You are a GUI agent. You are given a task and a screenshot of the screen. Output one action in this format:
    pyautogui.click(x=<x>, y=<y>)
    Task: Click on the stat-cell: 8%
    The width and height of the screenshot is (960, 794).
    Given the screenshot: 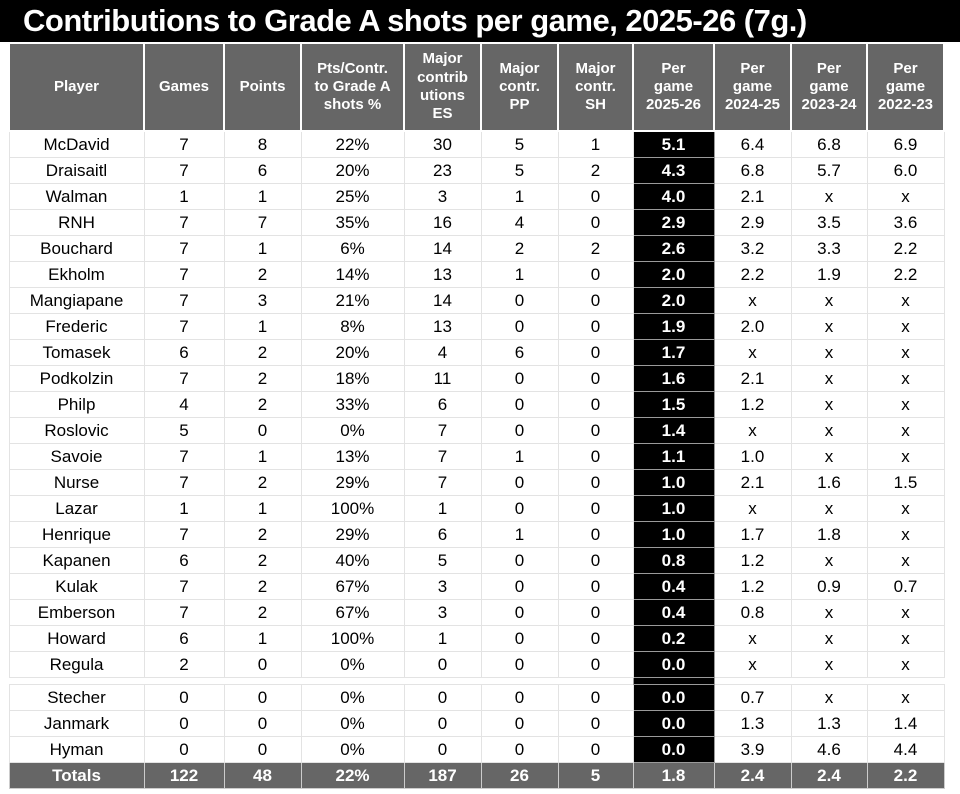 What is the action you would take?
    pyautogui.click(x=352, y=326)
    